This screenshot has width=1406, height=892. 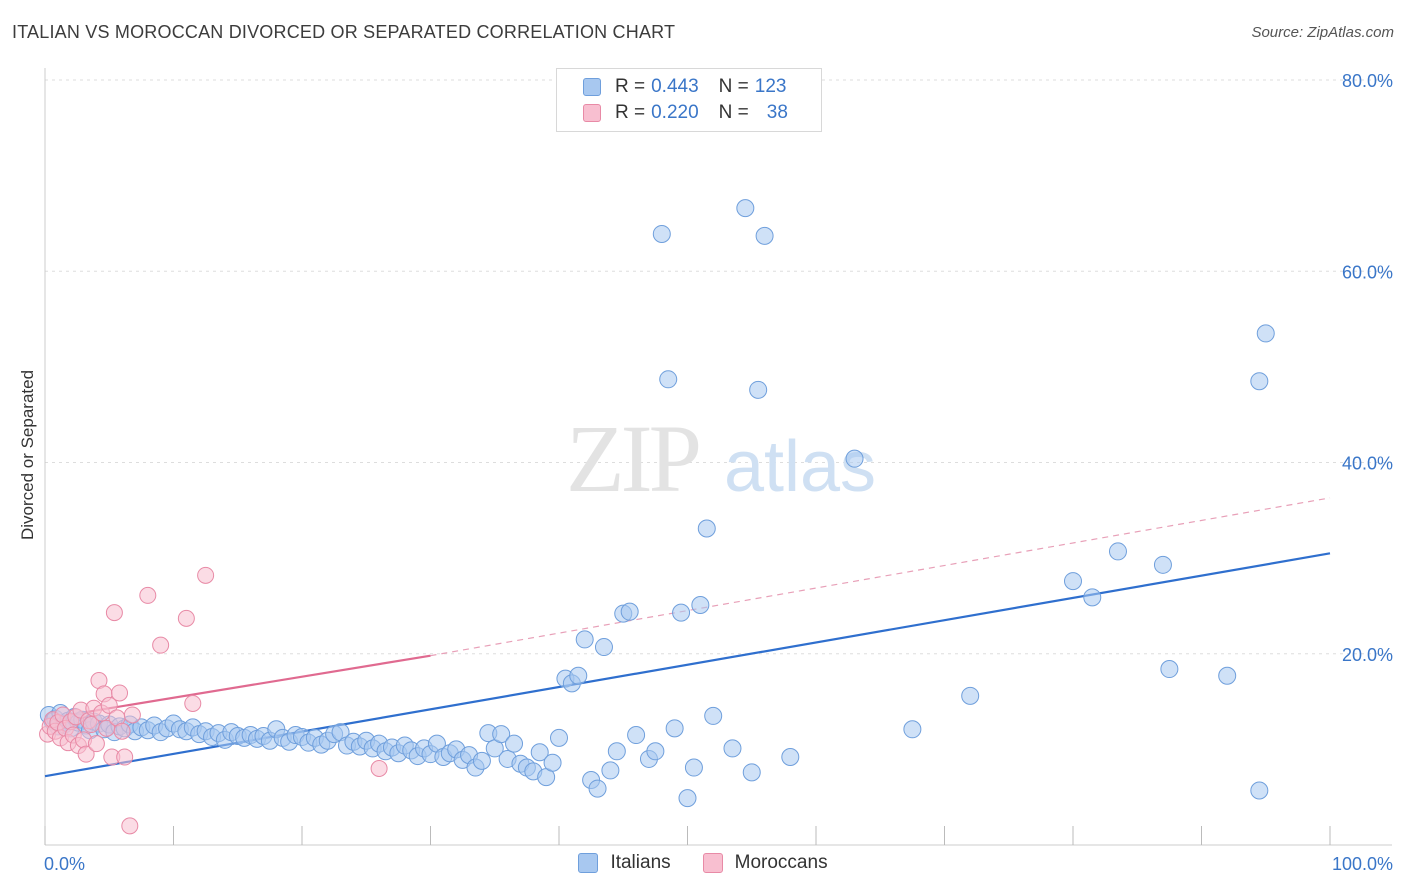 I want to click on y-tick-label: 80.0%, so click(x=1367, y=81).